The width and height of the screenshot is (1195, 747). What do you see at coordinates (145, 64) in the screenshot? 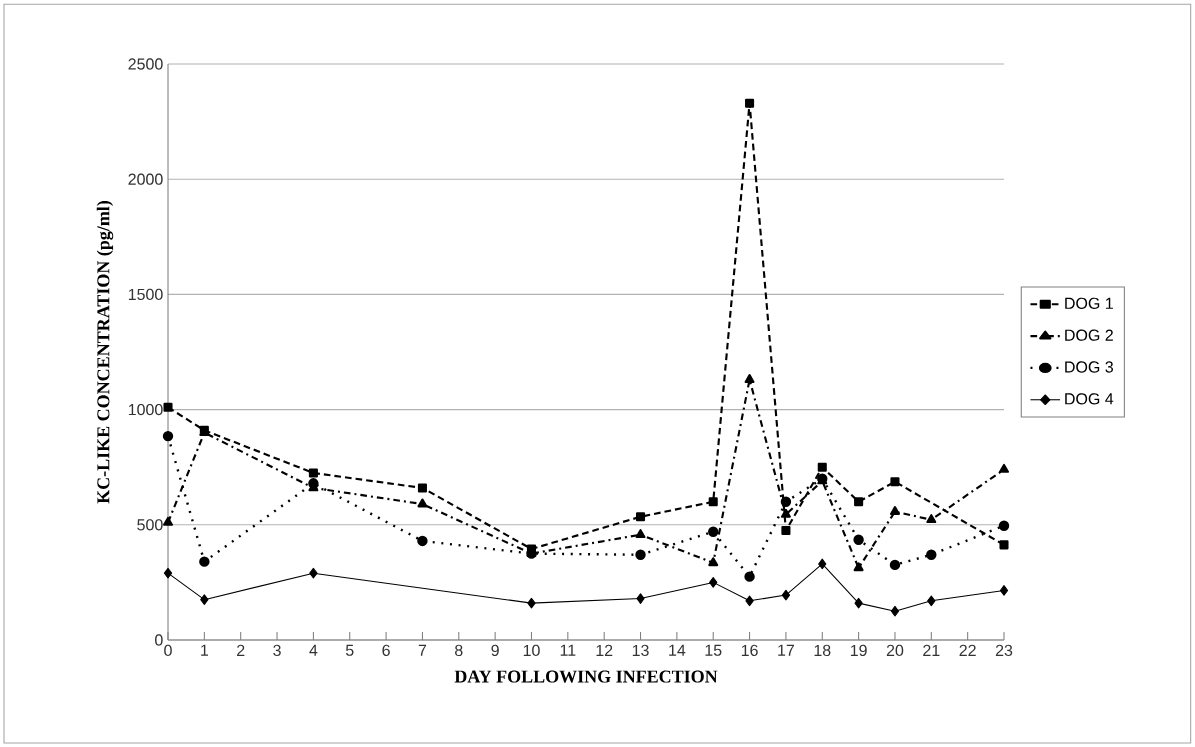
I see `y-tick-label: 2500` at bounding box center [145, 64].